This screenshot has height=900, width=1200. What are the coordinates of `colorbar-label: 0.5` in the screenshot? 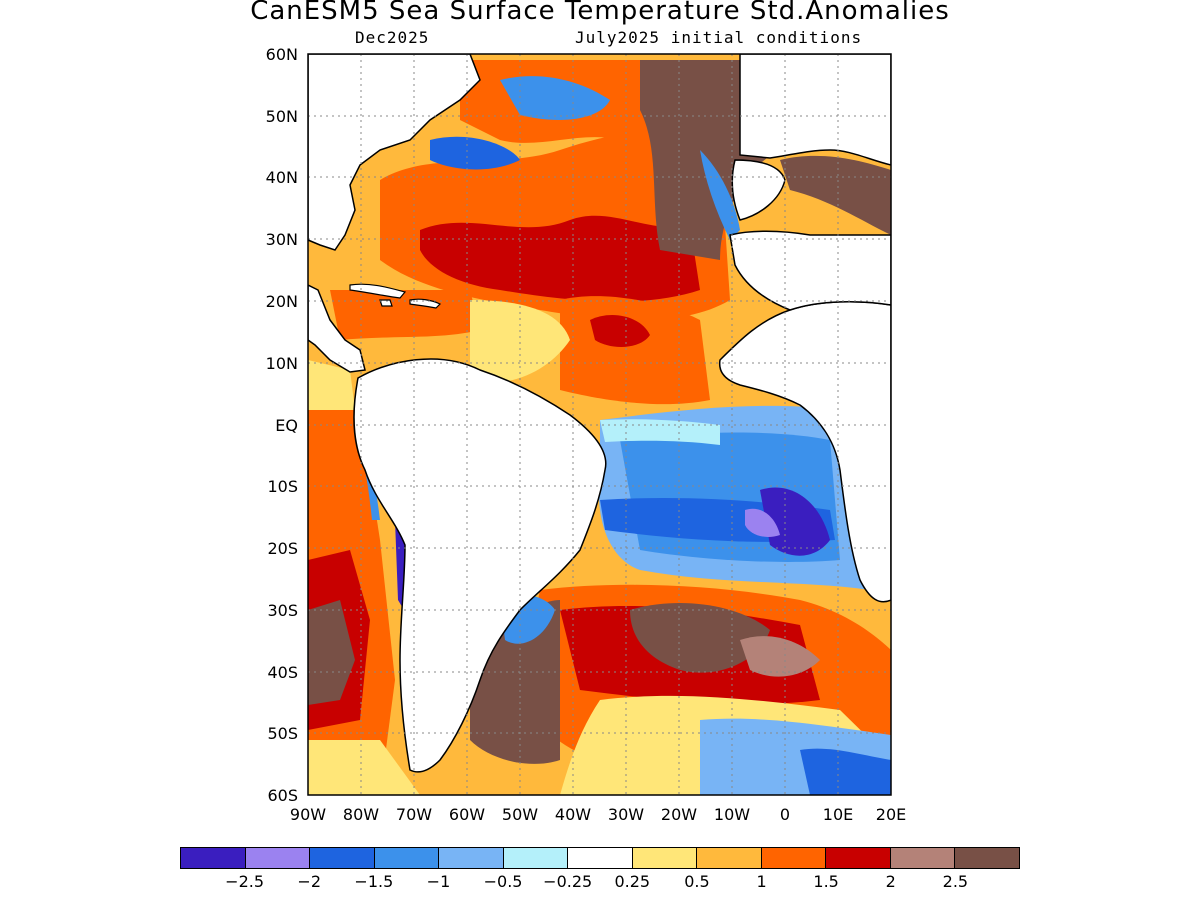 It's located at (697, 881).